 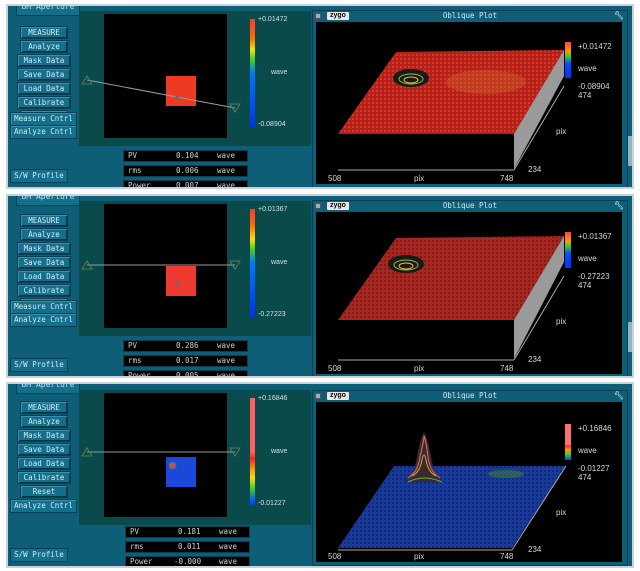 I want to click on stat-row-power: Power 0.005 wave, so click(x=185, y=373).